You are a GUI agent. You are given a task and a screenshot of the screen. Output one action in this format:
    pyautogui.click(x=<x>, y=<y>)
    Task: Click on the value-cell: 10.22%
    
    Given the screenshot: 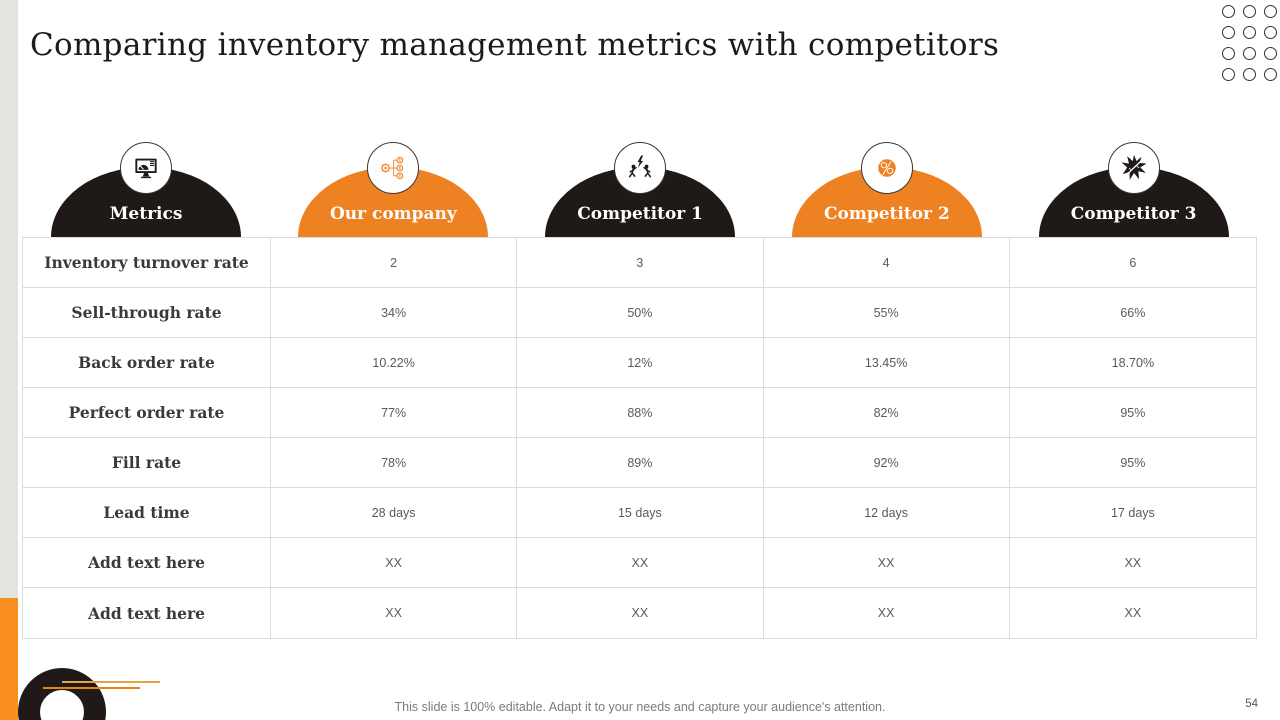 What is the action you would take?
    pyautogui.click(x=394, y=362)
    